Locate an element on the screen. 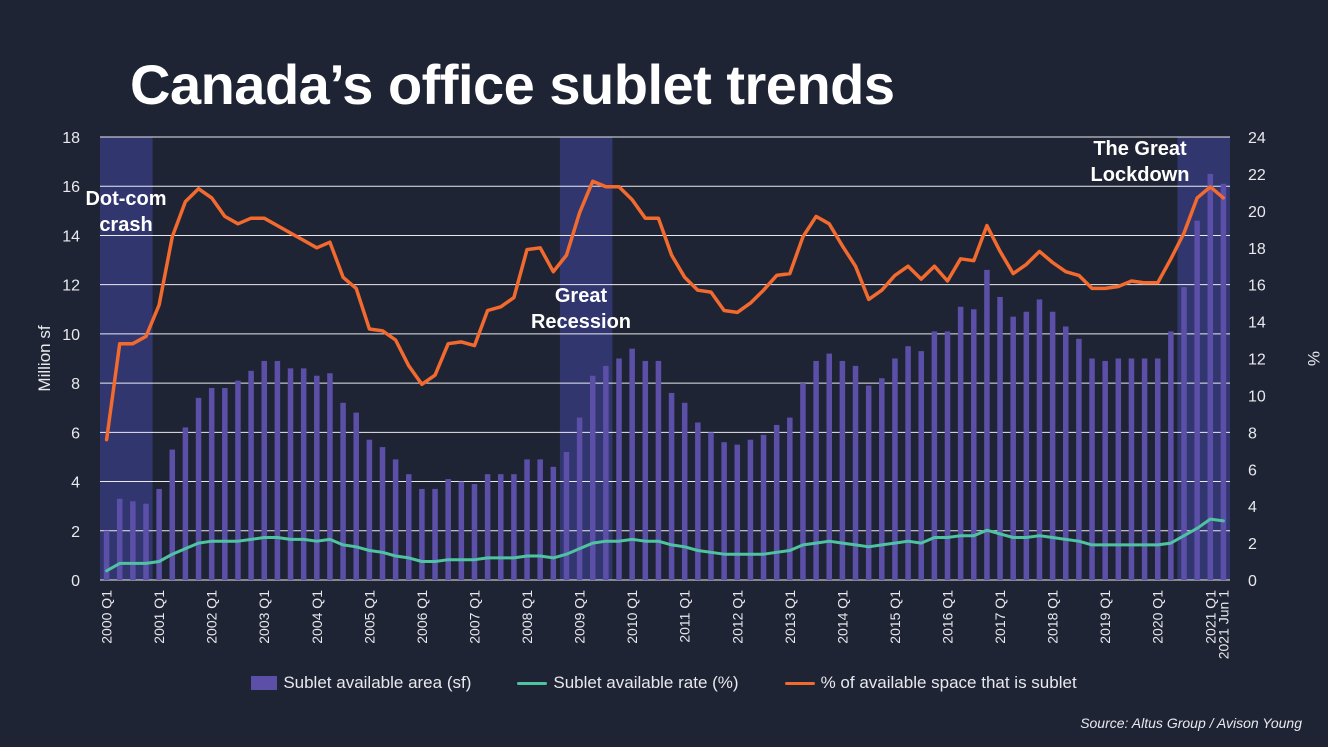  y-left-tick: 0 is located at coordinates (75, 581).